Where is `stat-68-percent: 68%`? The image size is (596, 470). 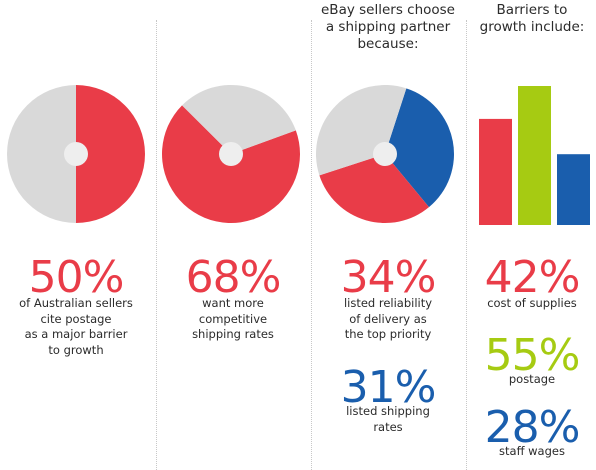
stat-68-percent: 68% is located at coordinates (233, 277).